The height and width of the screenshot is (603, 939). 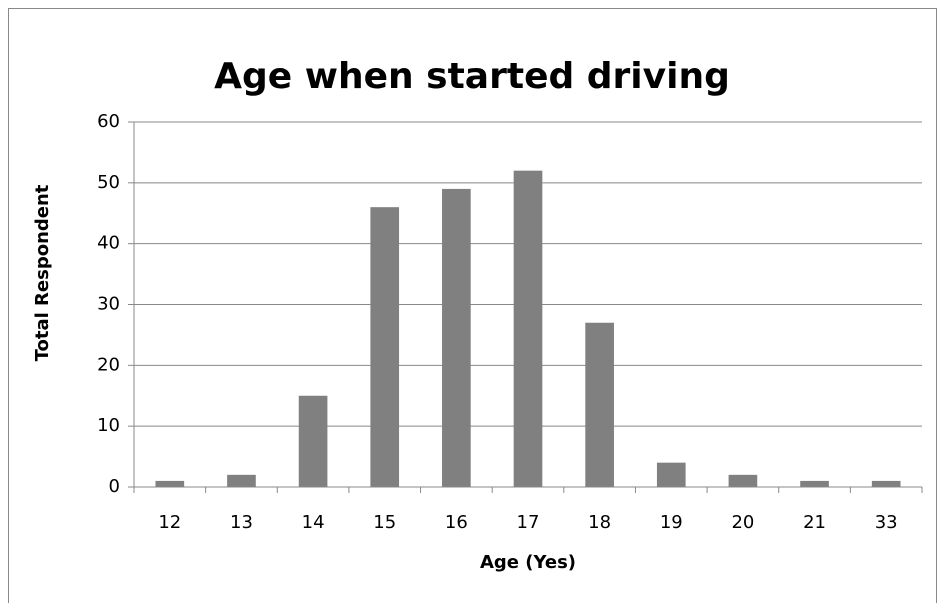 I want to click on y-tick-label: 30, so click(x=108, y=304).